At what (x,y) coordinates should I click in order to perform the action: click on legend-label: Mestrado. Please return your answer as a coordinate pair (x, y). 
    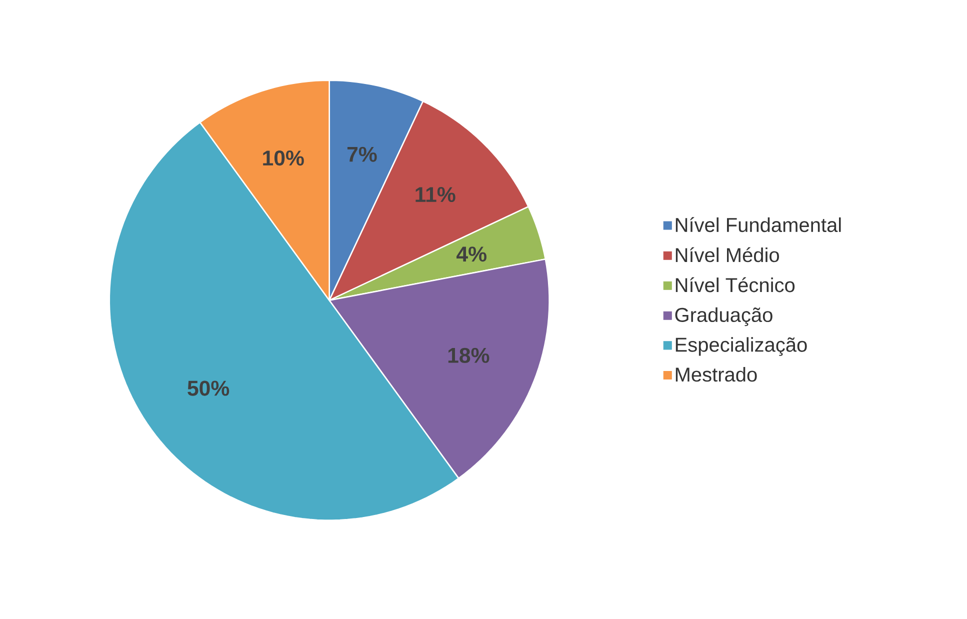
    Looking at the image, I should click on (716, 374).